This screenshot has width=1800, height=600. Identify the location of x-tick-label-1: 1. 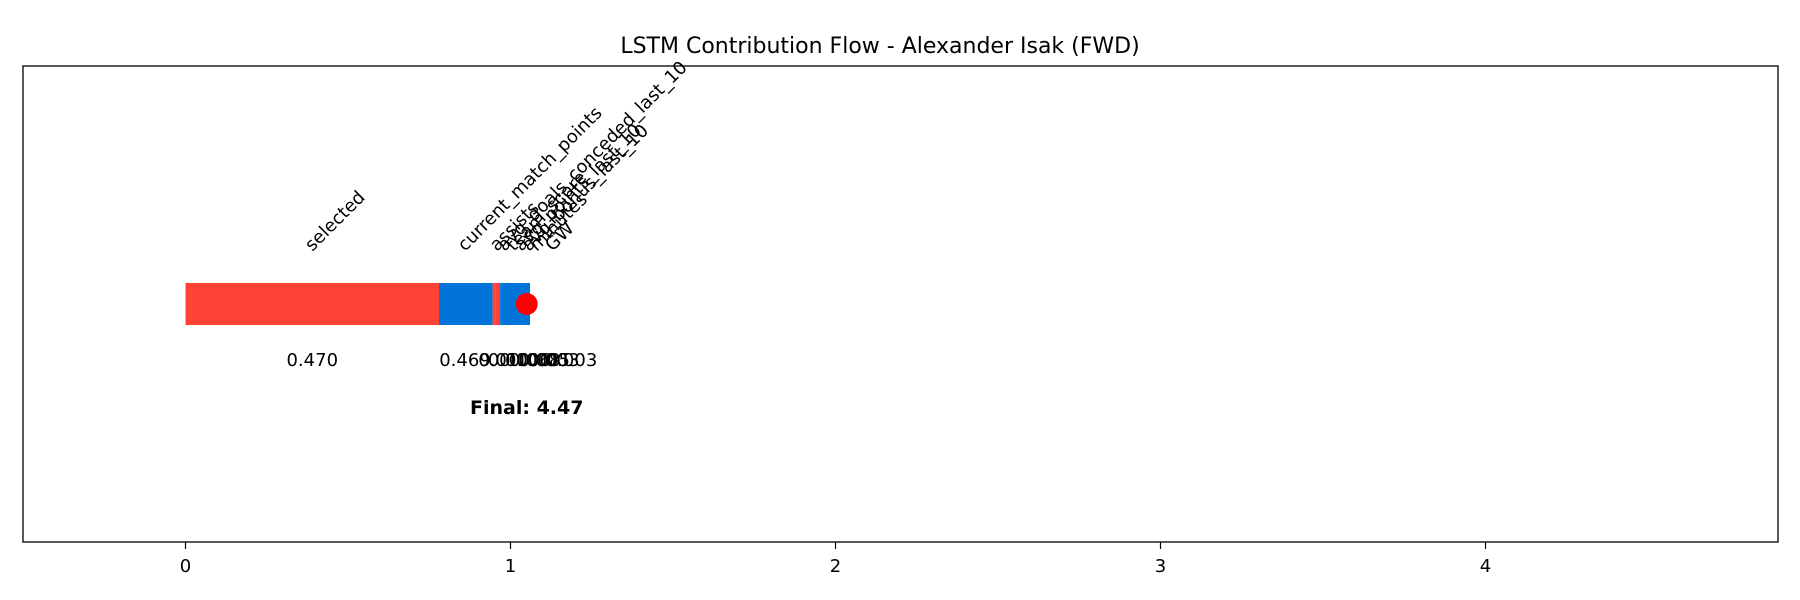
(510, 566).